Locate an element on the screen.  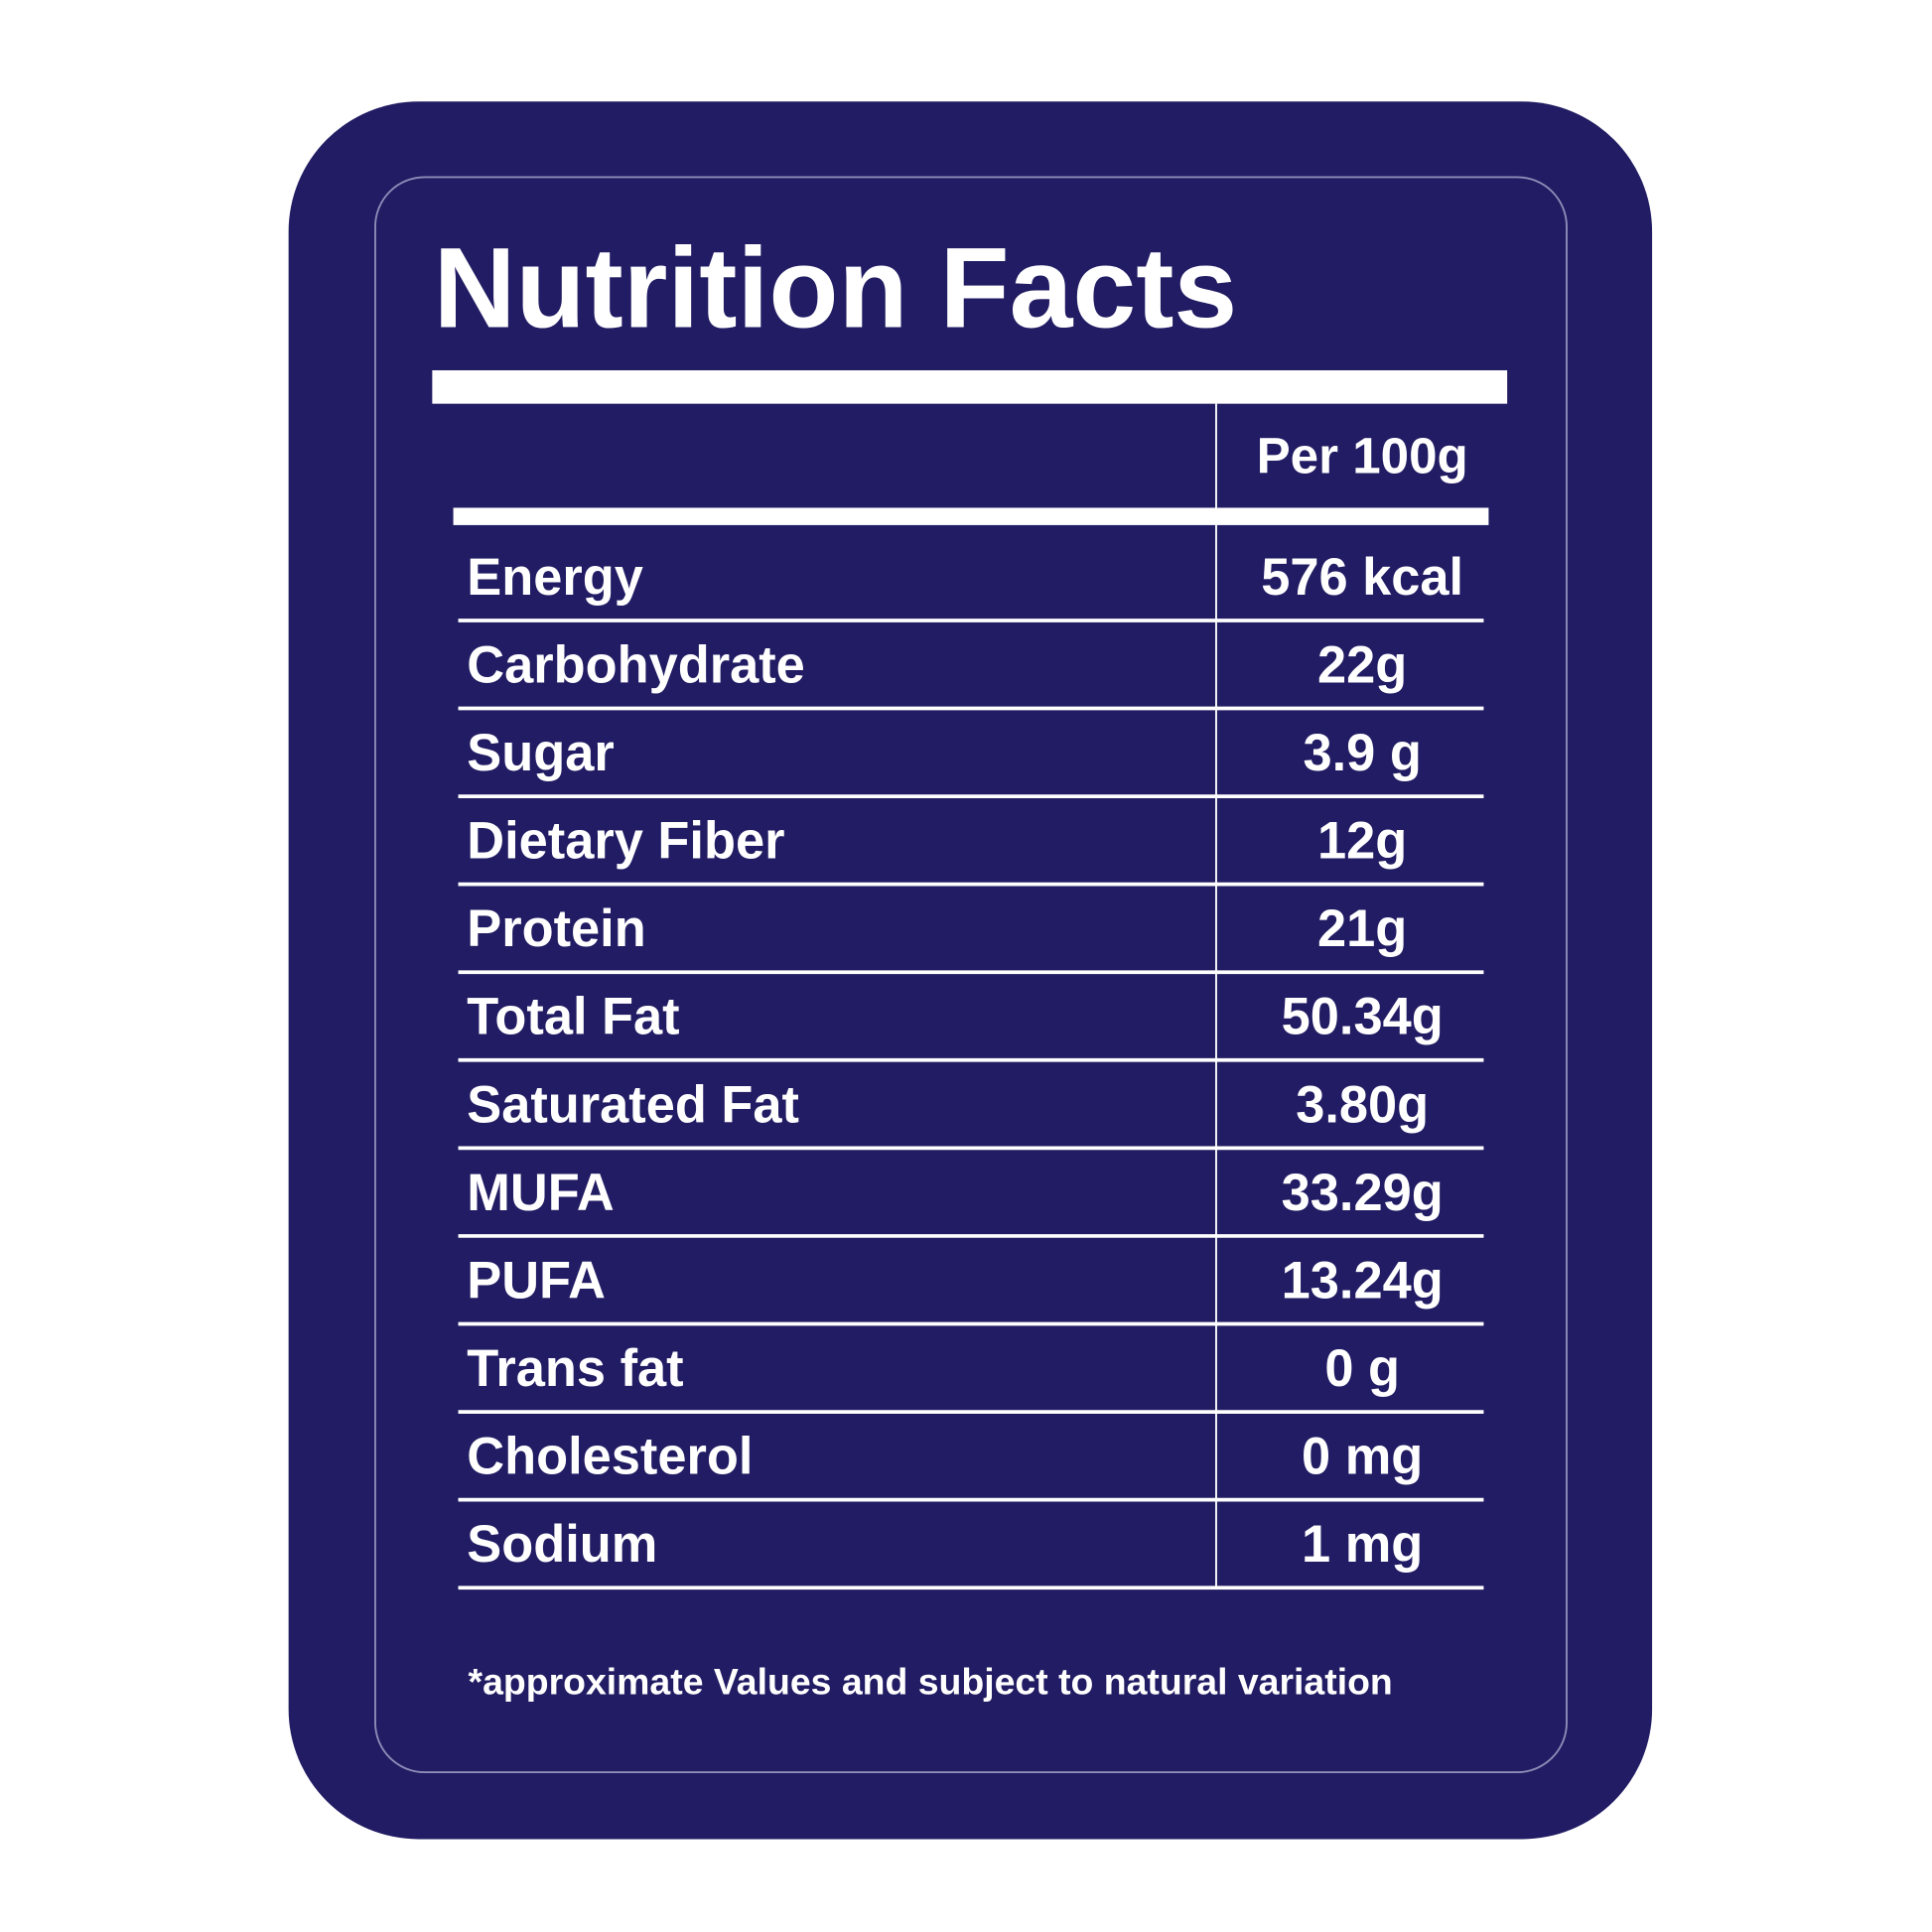
nutrient-name: Sugar is located at coordinates (540, 753).